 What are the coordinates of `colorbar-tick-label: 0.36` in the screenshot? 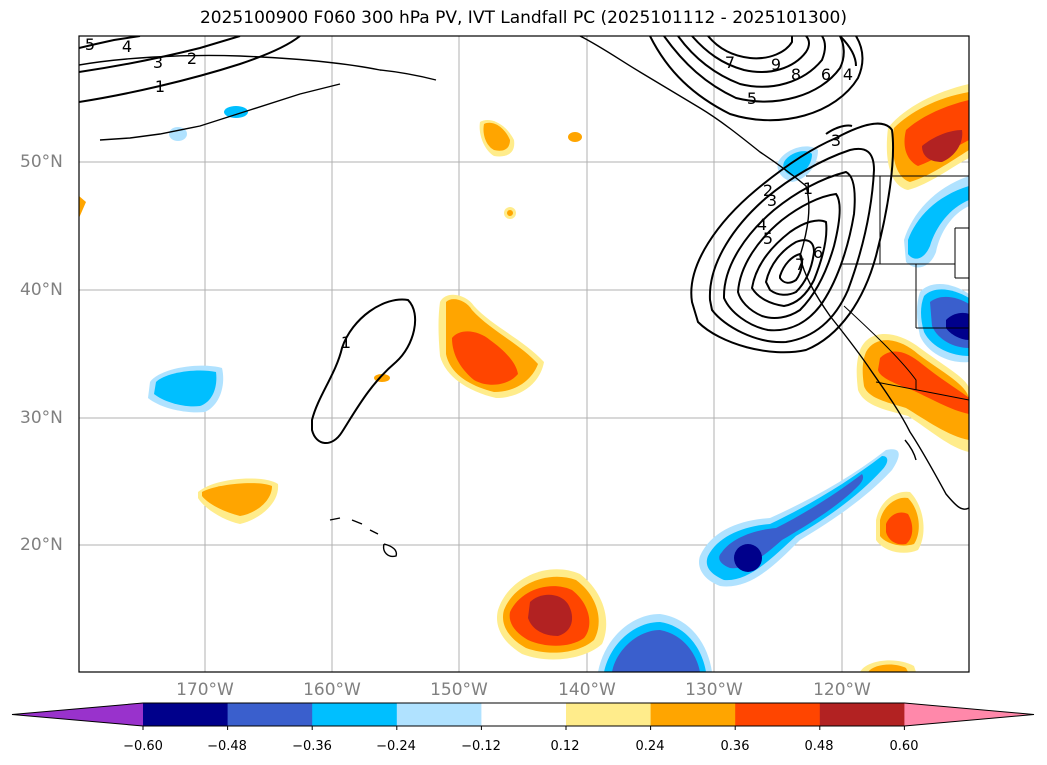 It's located at (735, 746).